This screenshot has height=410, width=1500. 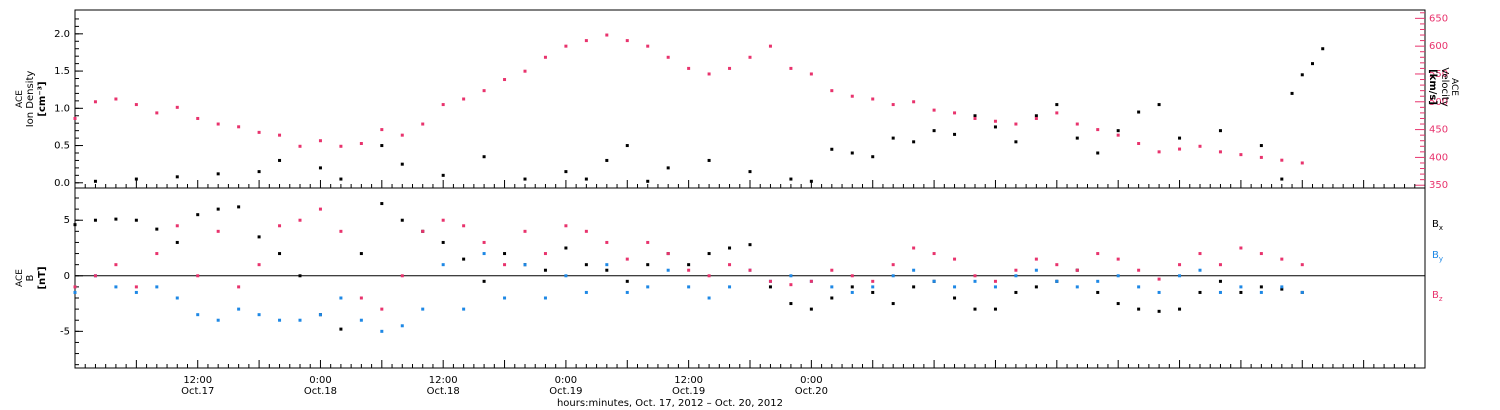 What do you see at coordinates (1438, 46) in the screenshot?
I see `velocity-tick-label: 600` at bounding box center [1438, 46].